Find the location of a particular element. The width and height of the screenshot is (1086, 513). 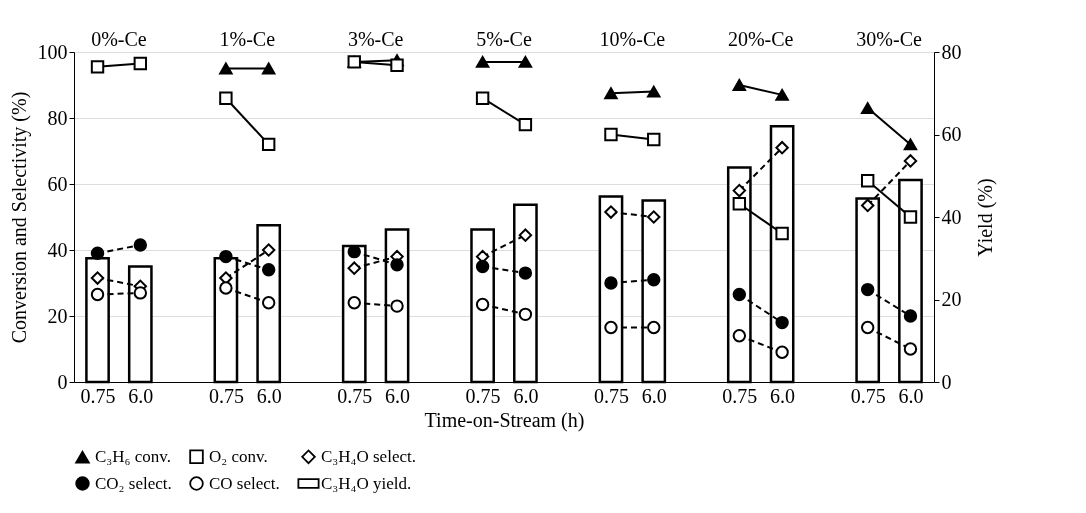

legend-label: C₃H₄O select. is located at coordinates (368, 456).